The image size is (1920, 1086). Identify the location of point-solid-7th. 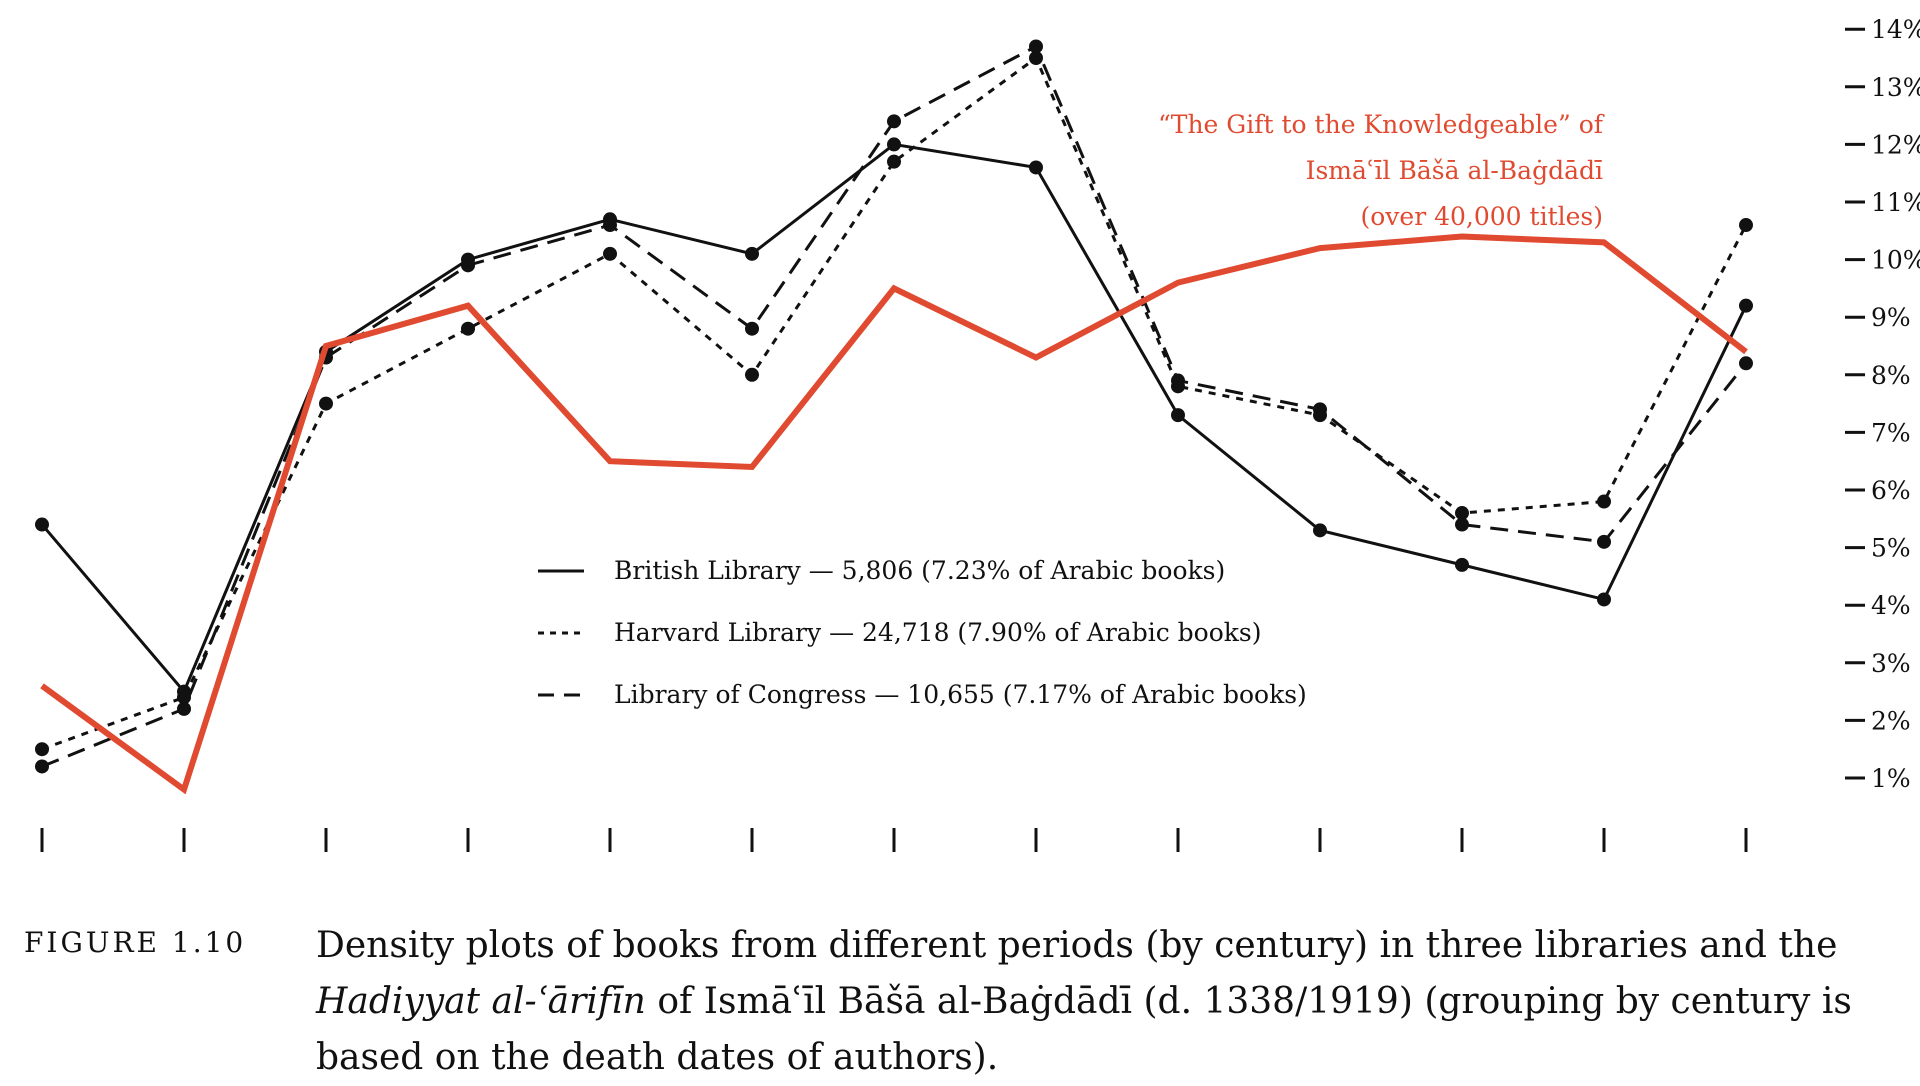
(42, 524).